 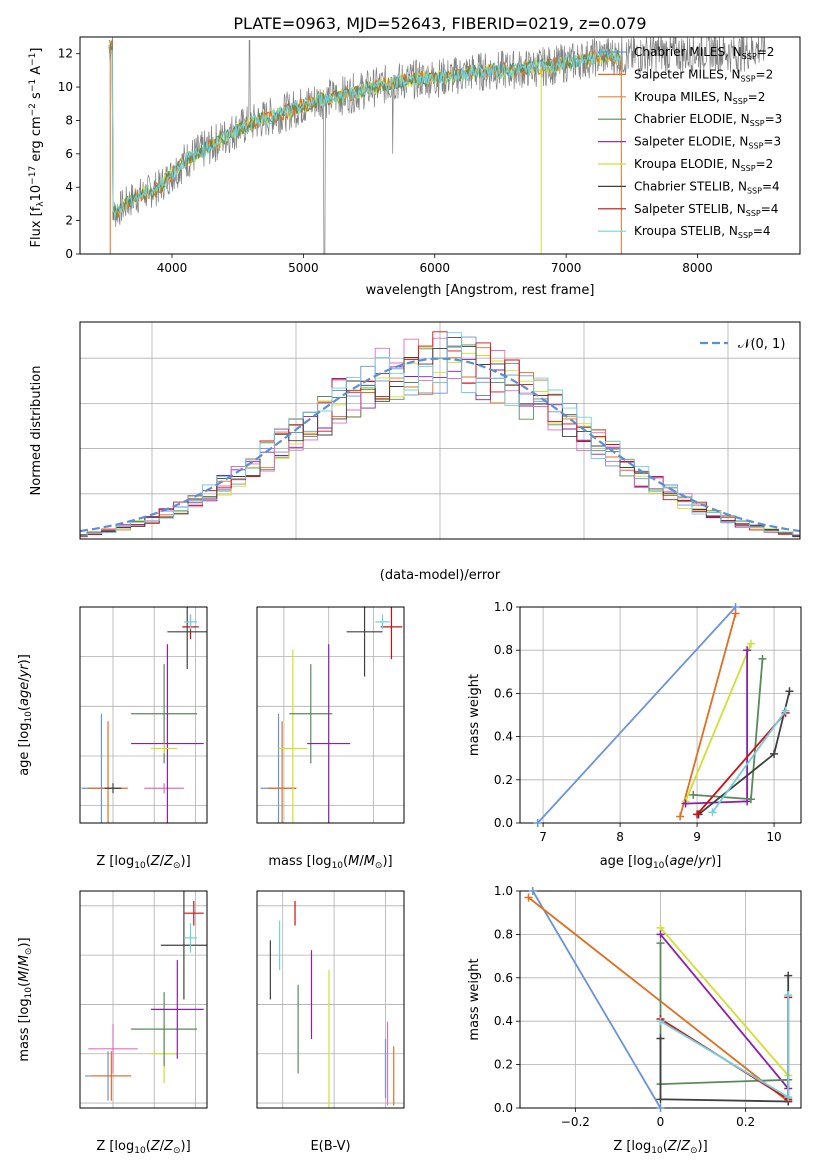 What do you see at coordinates (728, 553) in the screenshot?
I see `x-tick-label: 2` at bounding box center [728, 553].